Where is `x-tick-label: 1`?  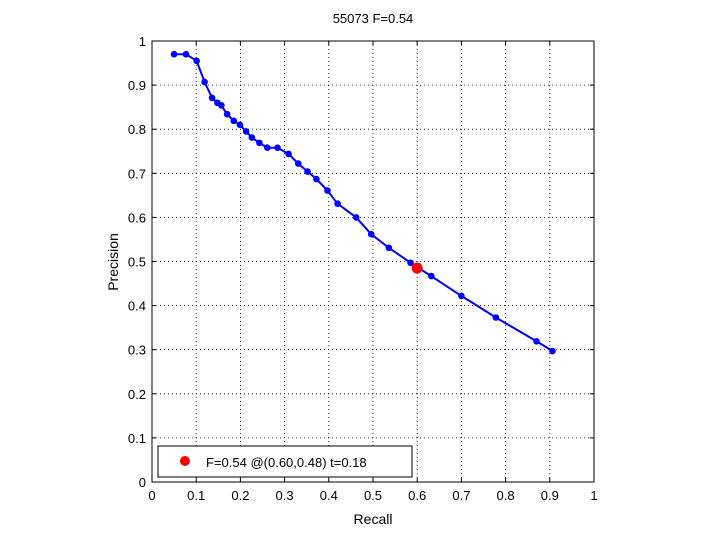
x-tick-label: 1 is located at coordinates (593, 495).